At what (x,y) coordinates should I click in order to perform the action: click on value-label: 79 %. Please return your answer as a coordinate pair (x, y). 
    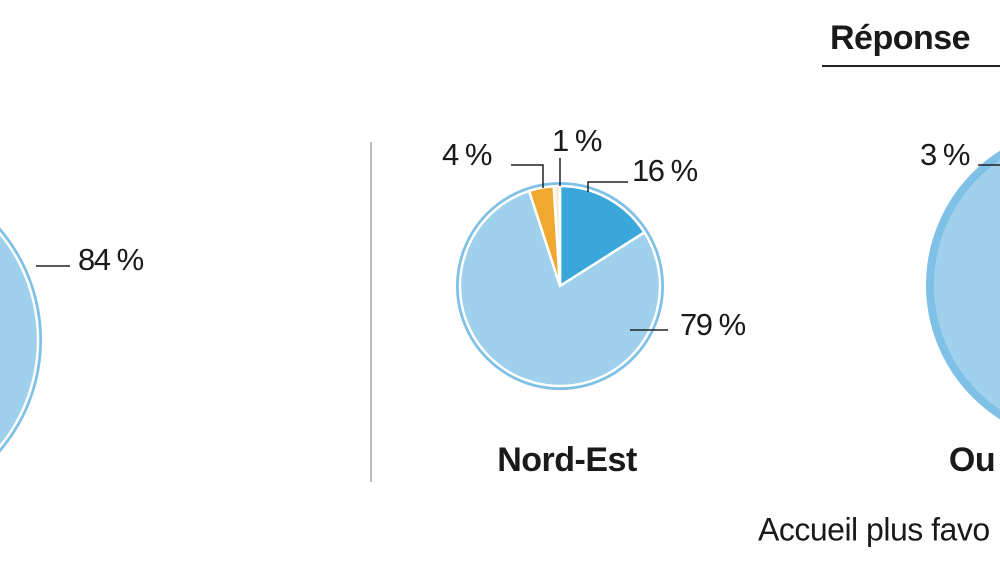
    Looking at the image, I should click on (713, 324).